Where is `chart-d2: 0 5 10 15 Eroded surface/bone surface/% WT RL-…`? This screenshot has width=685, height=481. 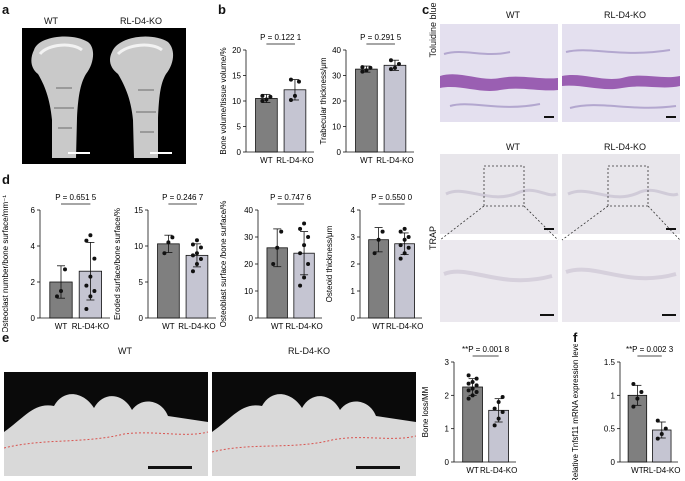
chart-d2: 0 5 10 15 Eroded surface/bone surface/% WT RL-… is located at coordinates (164, 262).